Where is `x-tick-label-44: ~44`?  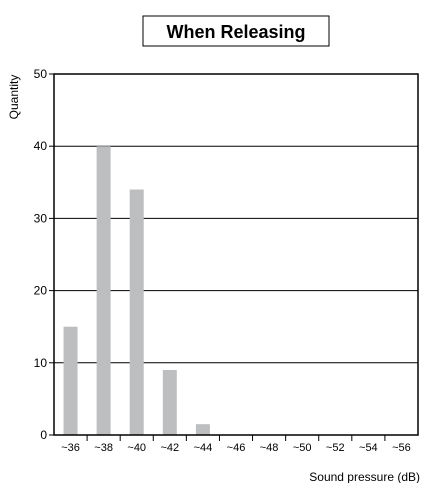
x-tick-label-44: ~44 is located at coordinates (203, 448).